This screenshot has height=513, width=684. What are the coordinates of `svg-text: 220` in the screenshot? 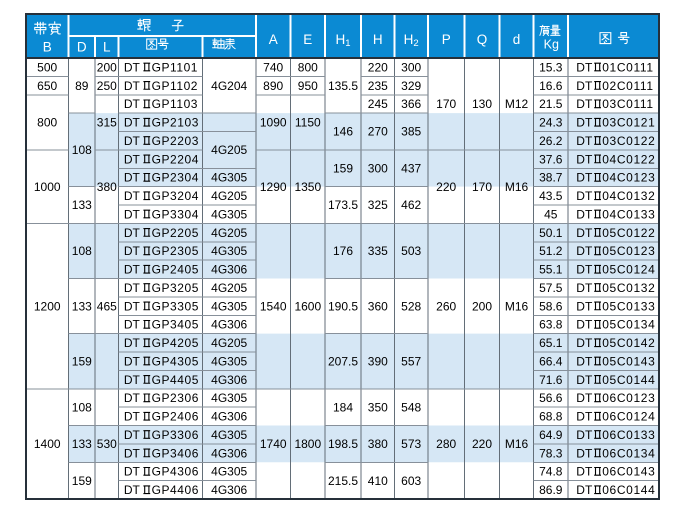 It's located at (482, 444).